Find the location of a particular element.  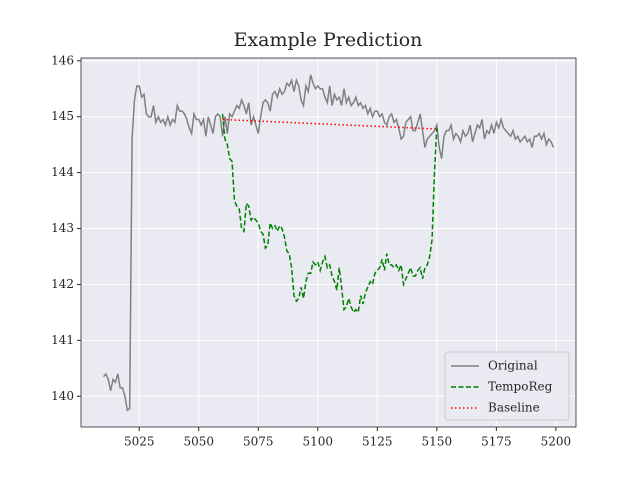

series-line is located at coordinates (329, 214).